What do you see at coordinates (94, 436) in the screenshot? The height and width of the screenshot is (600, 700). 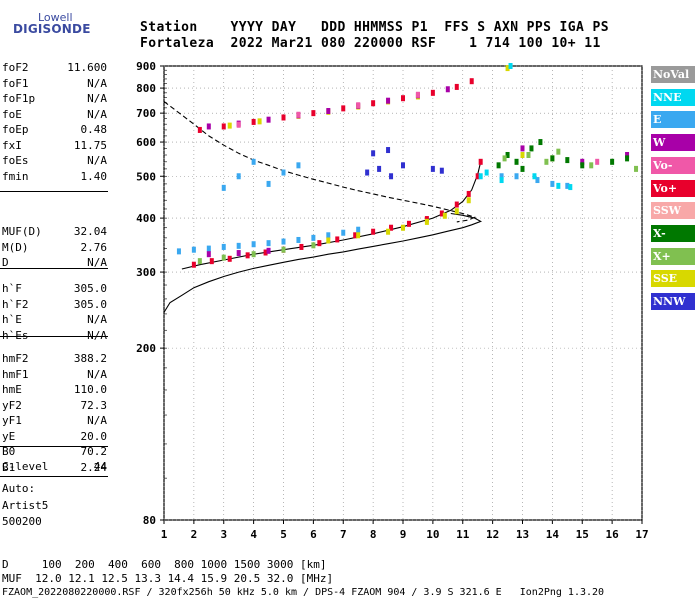 I see `param-value: 20.0` at bounding box center [94, 436].